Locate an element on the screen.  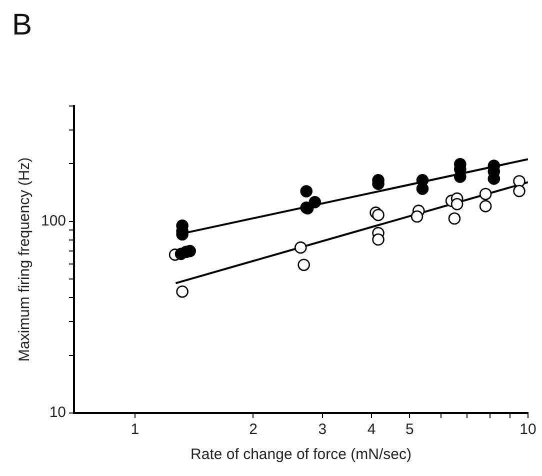
x-tick-label: 1 is located at coordinates (135, 429).